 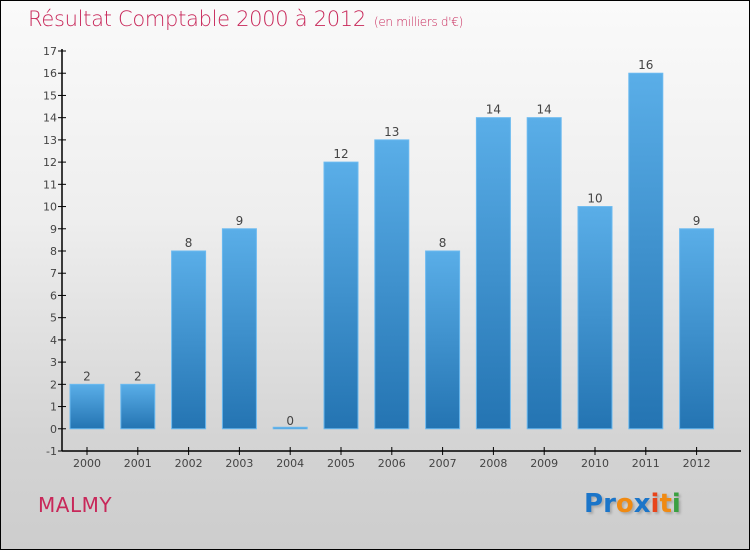 I want to click on y-tick-label: 9, so click(x=53, y=229).